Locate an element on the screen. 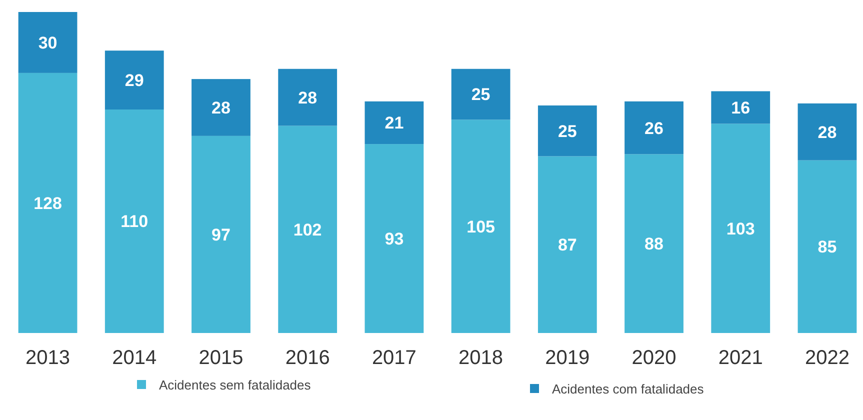 Image resolution: width=863 pixels, height=420 pixels. x-tick-label: 2021 is located at coordinates (740, 358).